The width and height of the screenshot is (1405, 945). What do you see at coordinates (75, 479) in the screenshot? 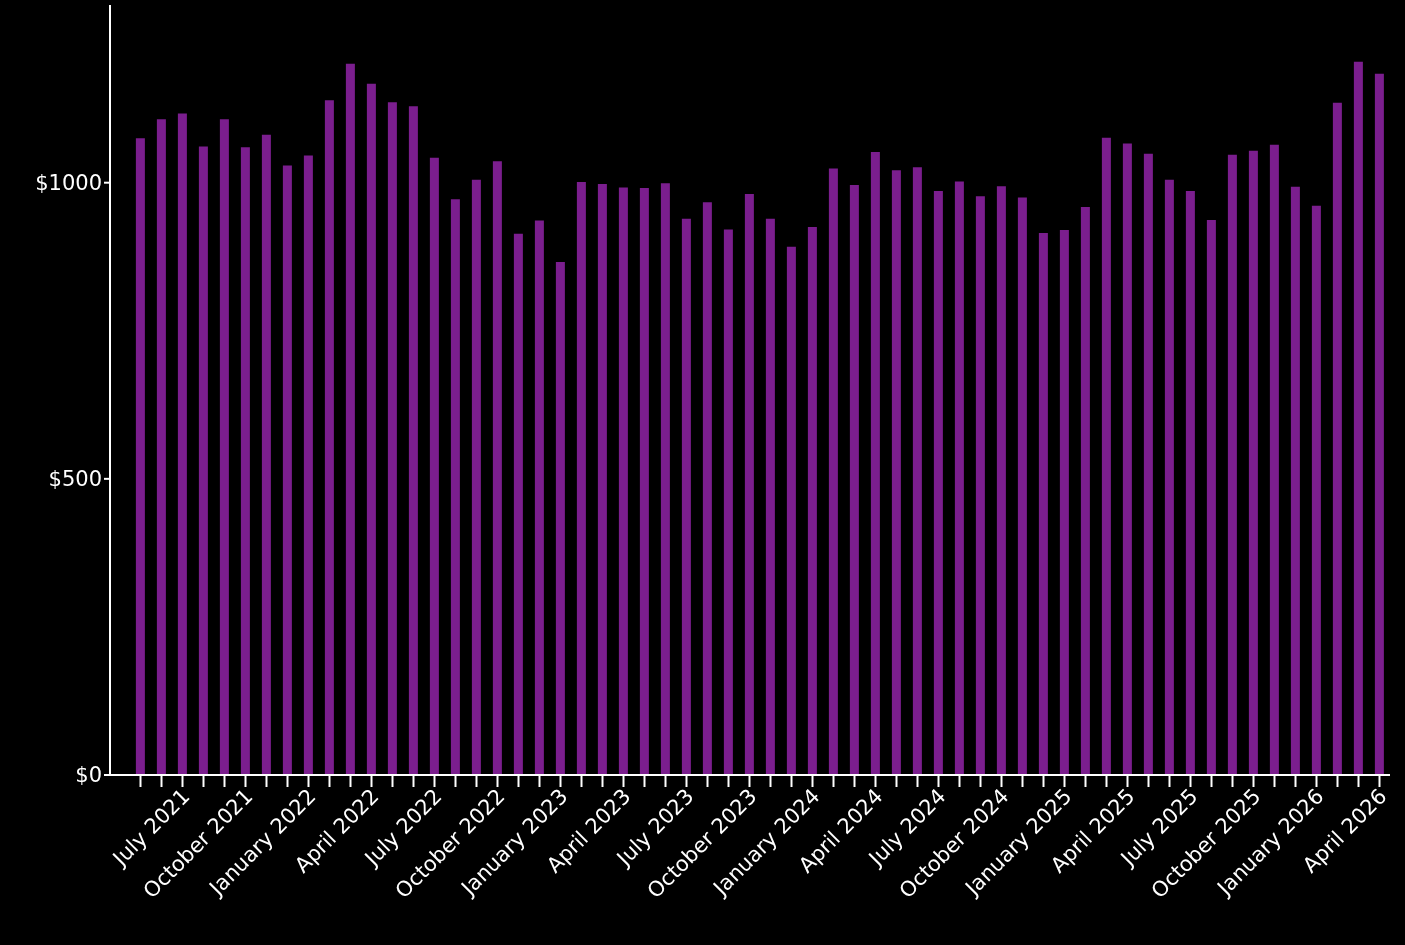
I see `y-tick-label: $500` at bounding box center [75, 479].